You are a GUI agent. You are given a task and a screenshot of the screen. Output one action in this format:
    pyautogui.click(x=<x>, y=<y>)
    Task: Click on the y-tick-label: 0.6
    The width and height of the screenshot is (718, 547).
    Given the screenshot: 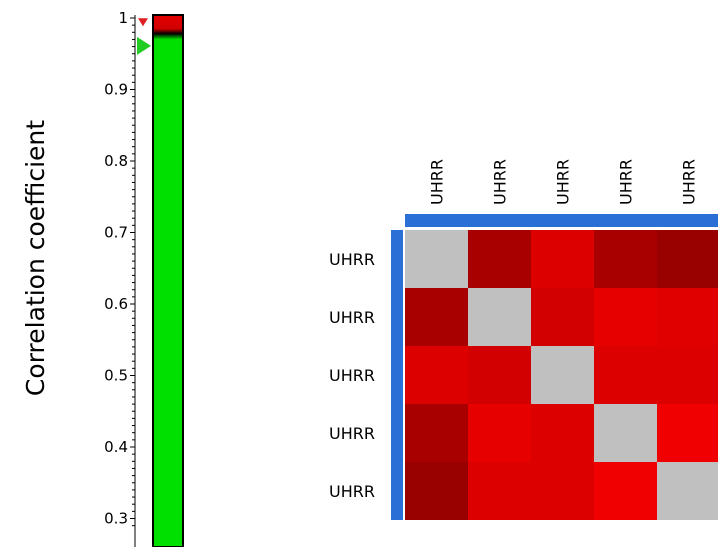 What is the action you would take?
    pyautogui.click(x=116, y=304)
    